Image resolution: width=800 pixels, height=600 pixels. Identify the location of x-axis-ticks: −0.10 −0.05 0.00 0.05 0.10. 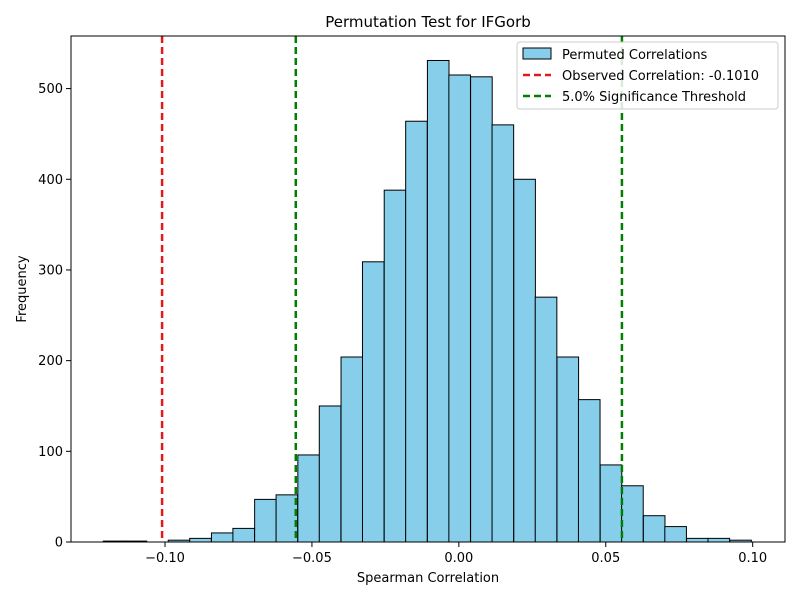
(456, 554).